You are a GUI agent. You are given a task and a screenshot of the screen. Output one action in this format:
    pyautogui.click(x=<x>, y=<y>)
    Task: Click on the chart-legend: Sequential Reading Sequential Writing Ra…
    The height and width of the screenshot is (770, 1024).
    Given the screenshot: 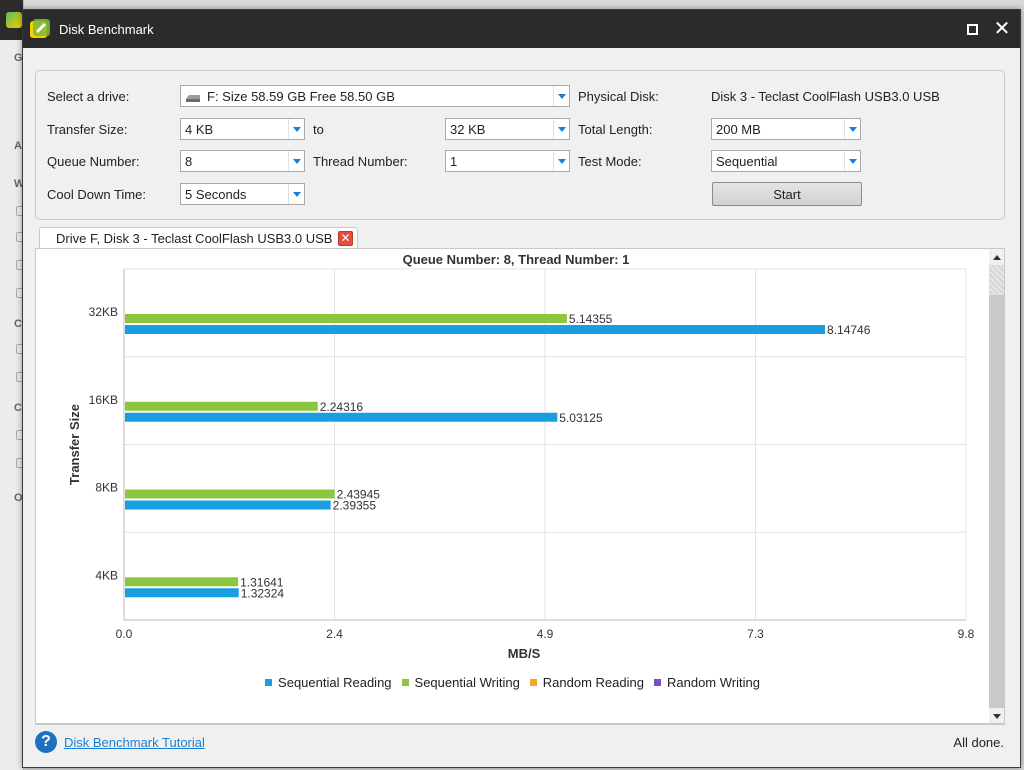 What is the action you would take?
    pyautogui.click(x=512, y=682)
    